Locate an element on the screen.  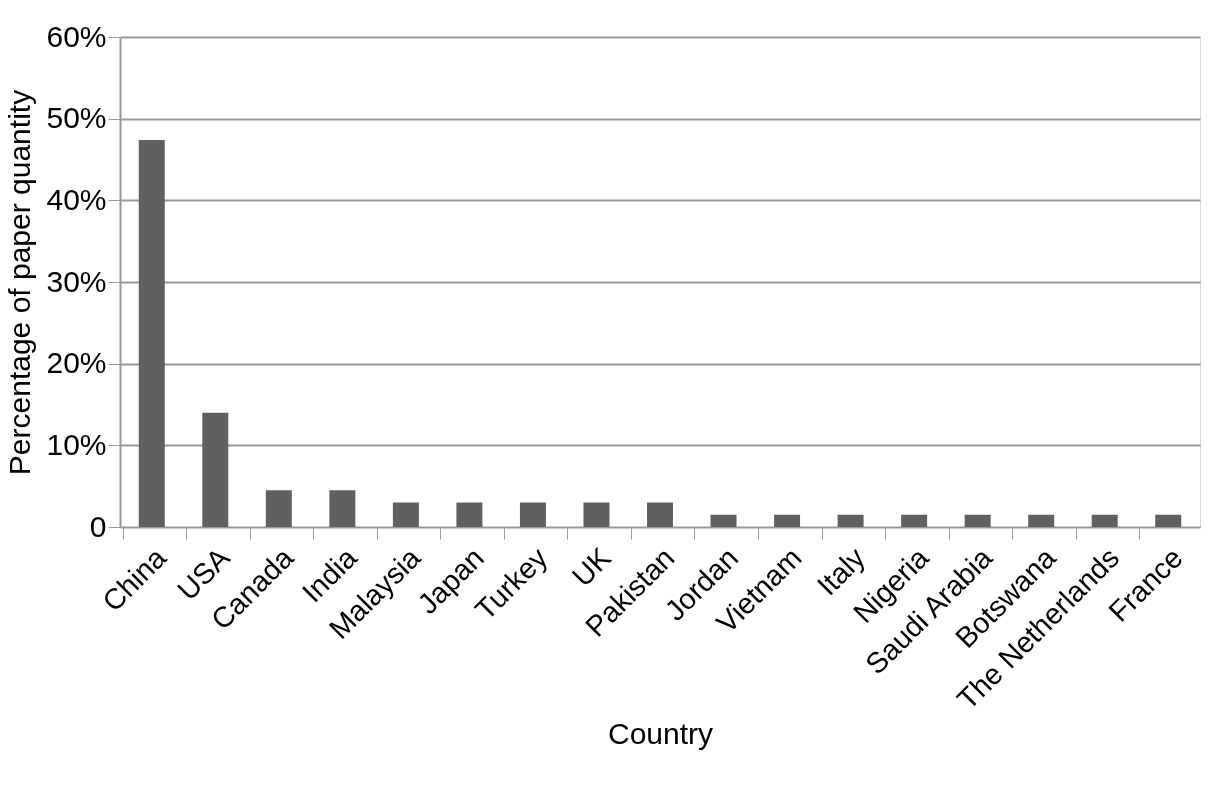
y-tick-label: 20% is located at coordinates (76, 363).